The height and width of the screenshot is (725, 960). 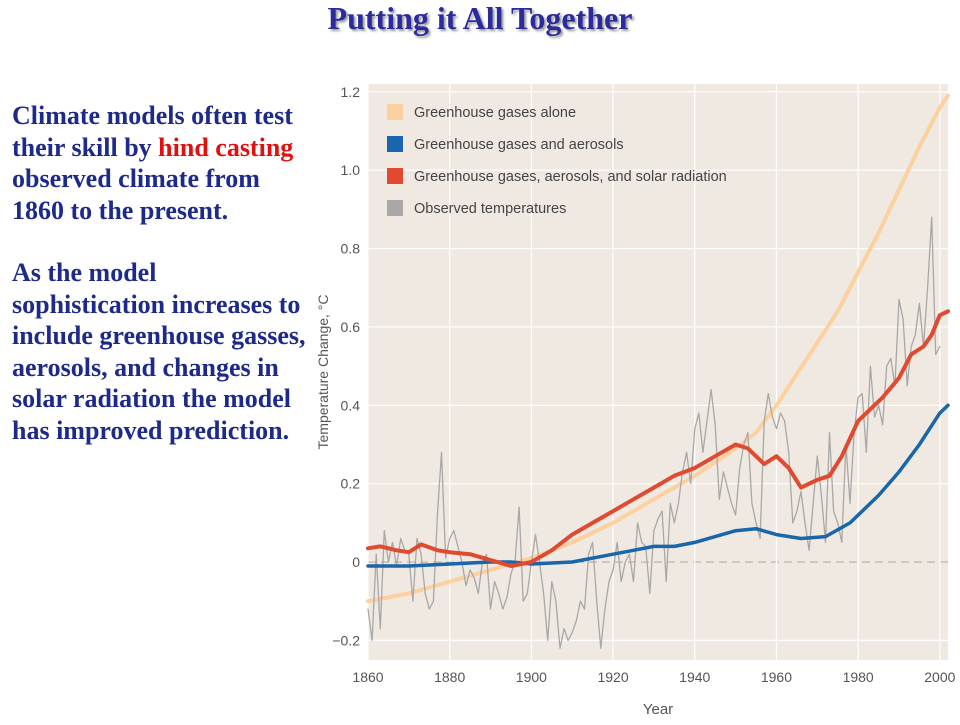 What do you see at coordinates (226, 147) in the screenshot?
I see `hind-casting-highlight: hind casting` at bounding box center [226, 147].